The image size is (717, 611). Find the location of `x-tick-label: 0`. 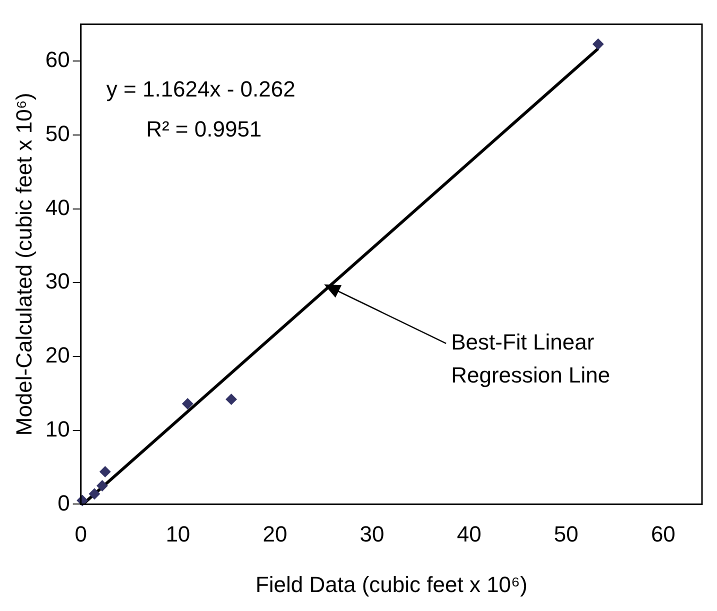

x-tick-label: 0 is located at coordinates (80, 533).